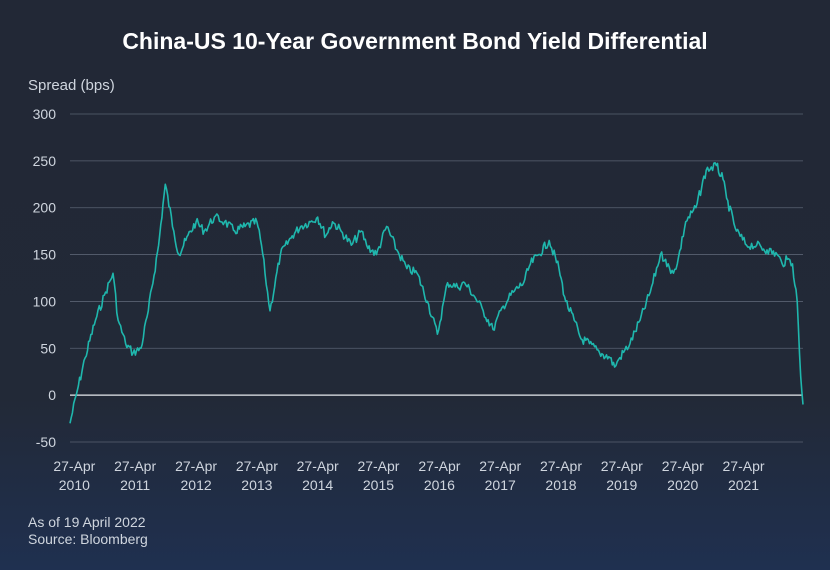  Describe the element at coordinates (45, 278) in the screenshot. I see `y-tick-labels: -50 0 50 100 150 200 250 300` at that location.